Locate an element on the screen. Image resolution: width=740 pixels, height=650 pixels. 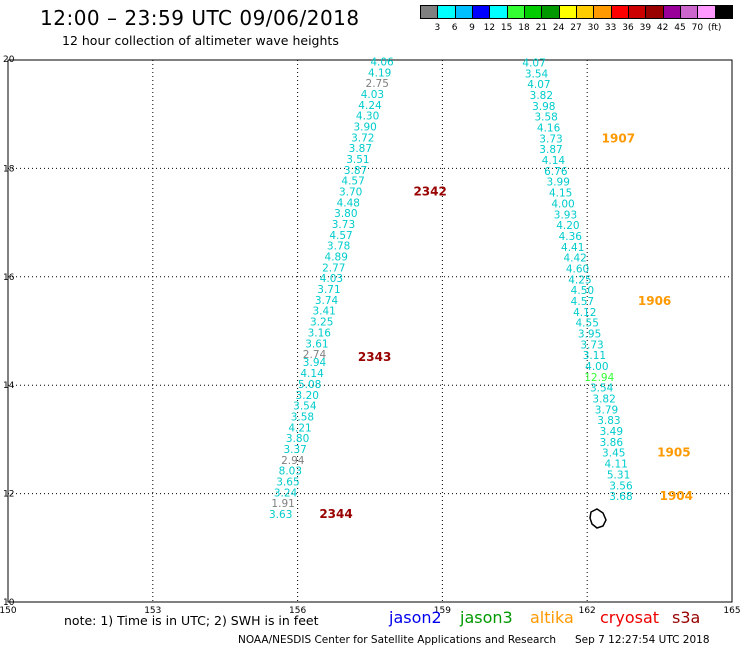
y-tick-label: 16 is located at coordinates (9, 278).